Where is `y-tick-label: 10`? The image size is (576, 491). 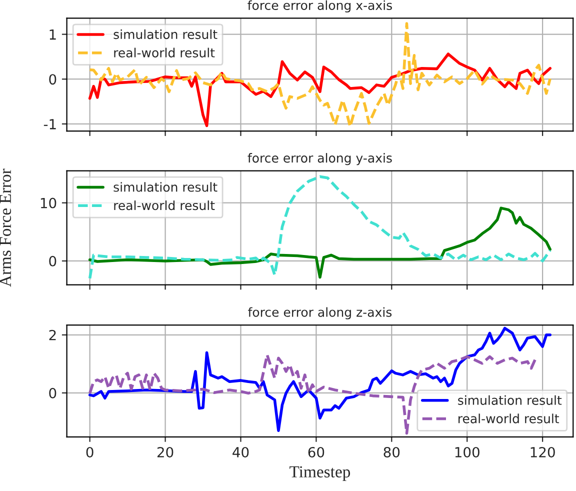
y-tick-label: 10 is located at coordinates (48, 203).